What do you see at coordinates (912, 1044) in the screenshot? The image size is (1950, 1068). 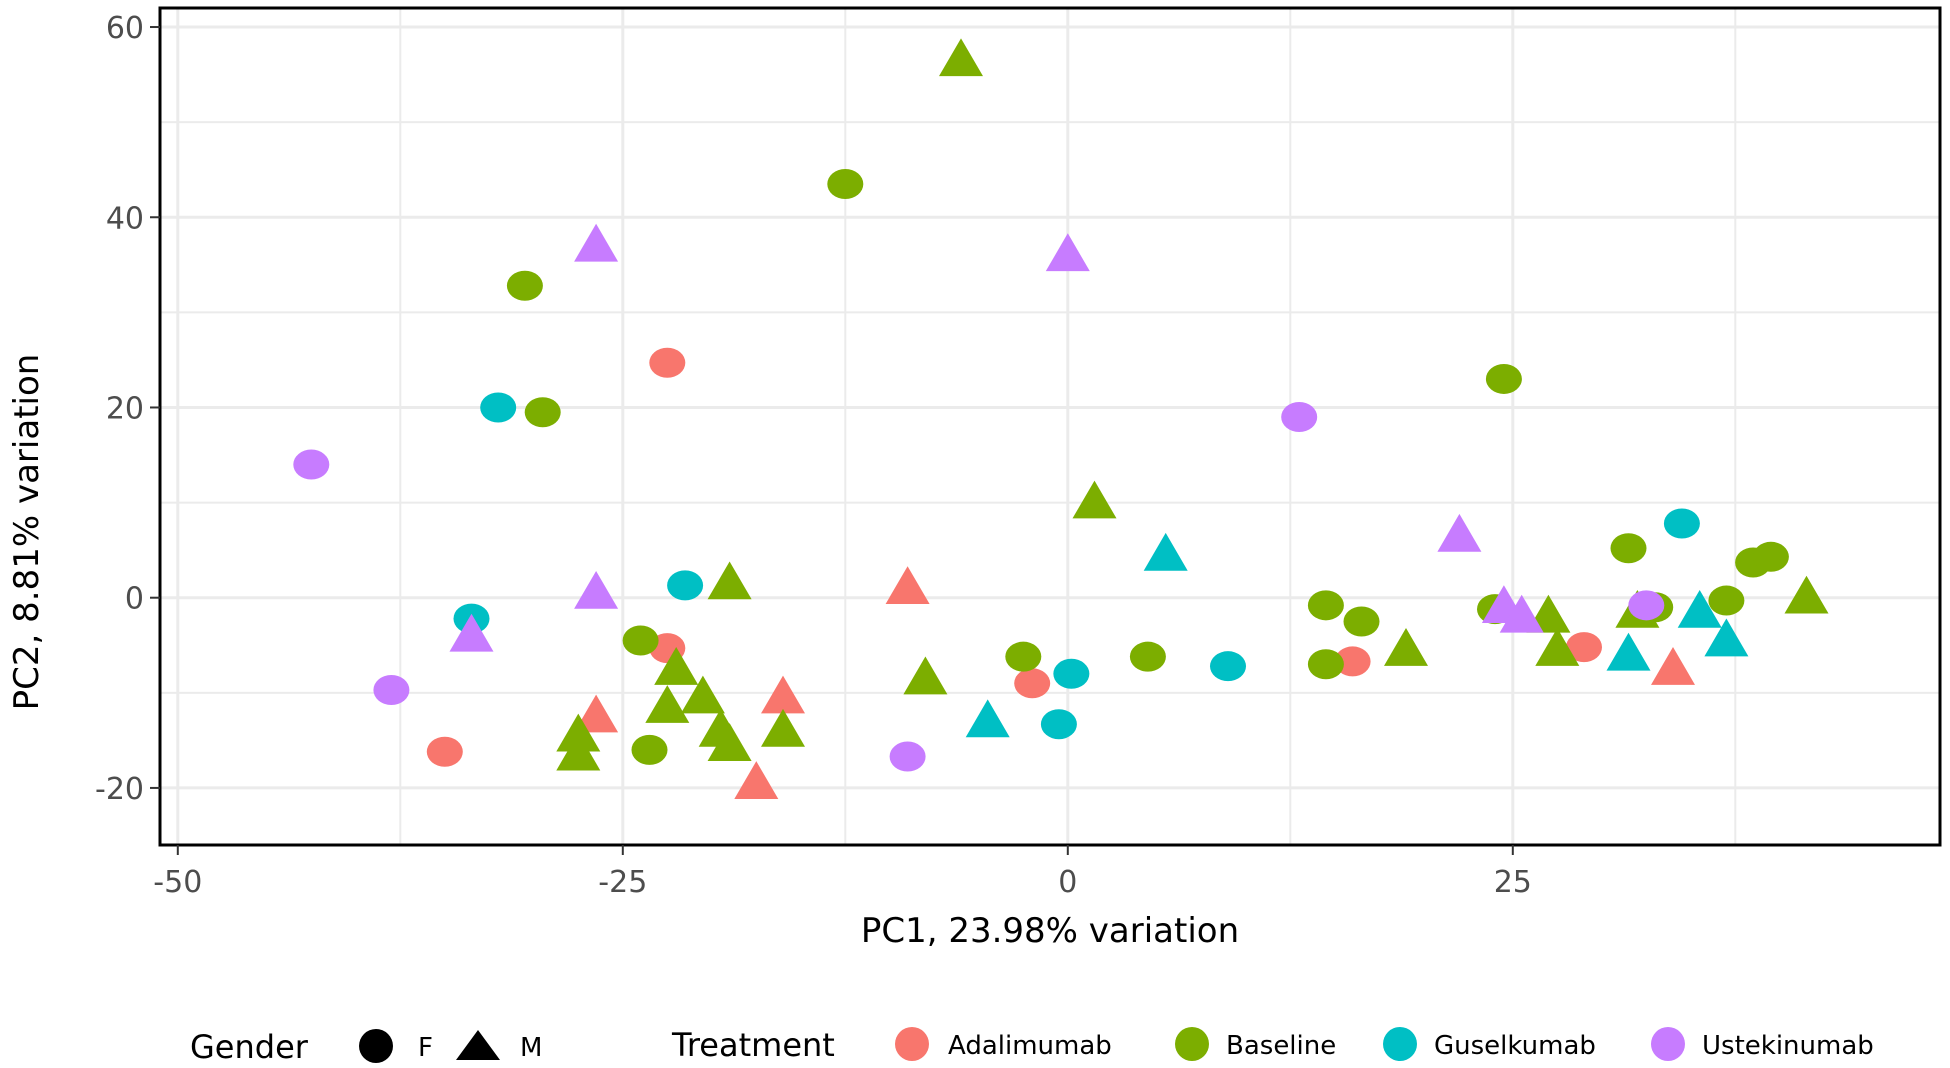 I see `legend-adalimumab-swatch` at bounding box center [912, 1044].